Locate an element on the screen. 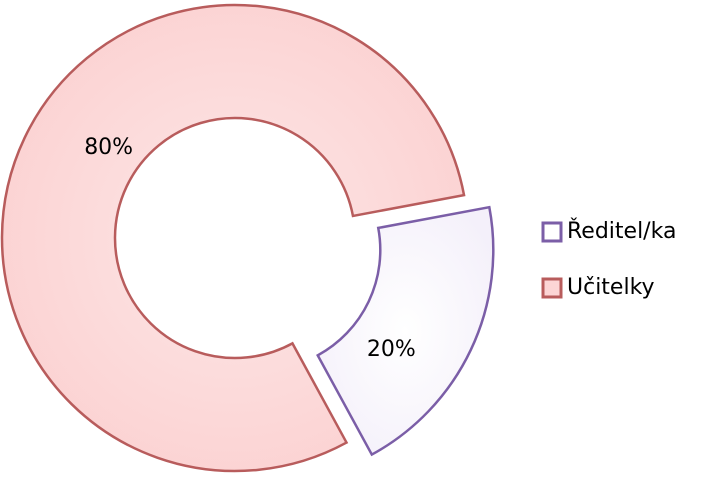  legend-label: Učitelky is located at coordinates (611, 287).